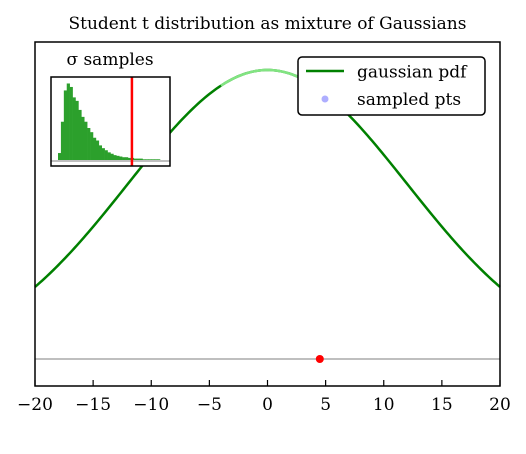  I want to click on legend: gaussian pdf sampled pts, so click(391, 86).